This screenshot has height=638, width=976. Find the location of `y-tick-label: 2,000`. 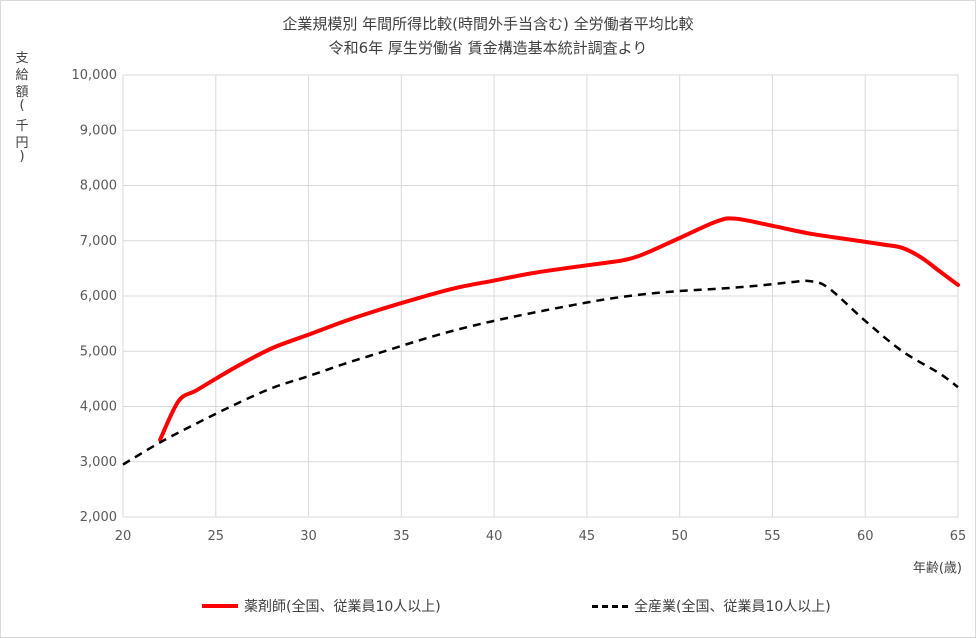

y-tick-label: 2,000 is located at coordinates (98, 517).